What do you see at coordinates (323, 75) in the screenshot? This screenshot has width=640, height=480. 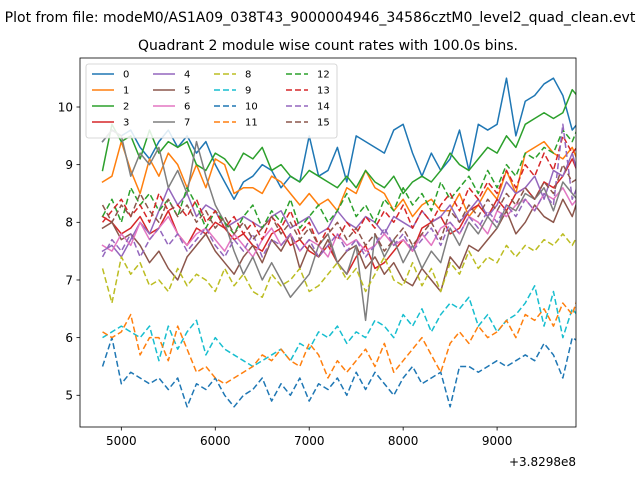 I see `legend-label-12: 12` at bounding box center [323, 75].